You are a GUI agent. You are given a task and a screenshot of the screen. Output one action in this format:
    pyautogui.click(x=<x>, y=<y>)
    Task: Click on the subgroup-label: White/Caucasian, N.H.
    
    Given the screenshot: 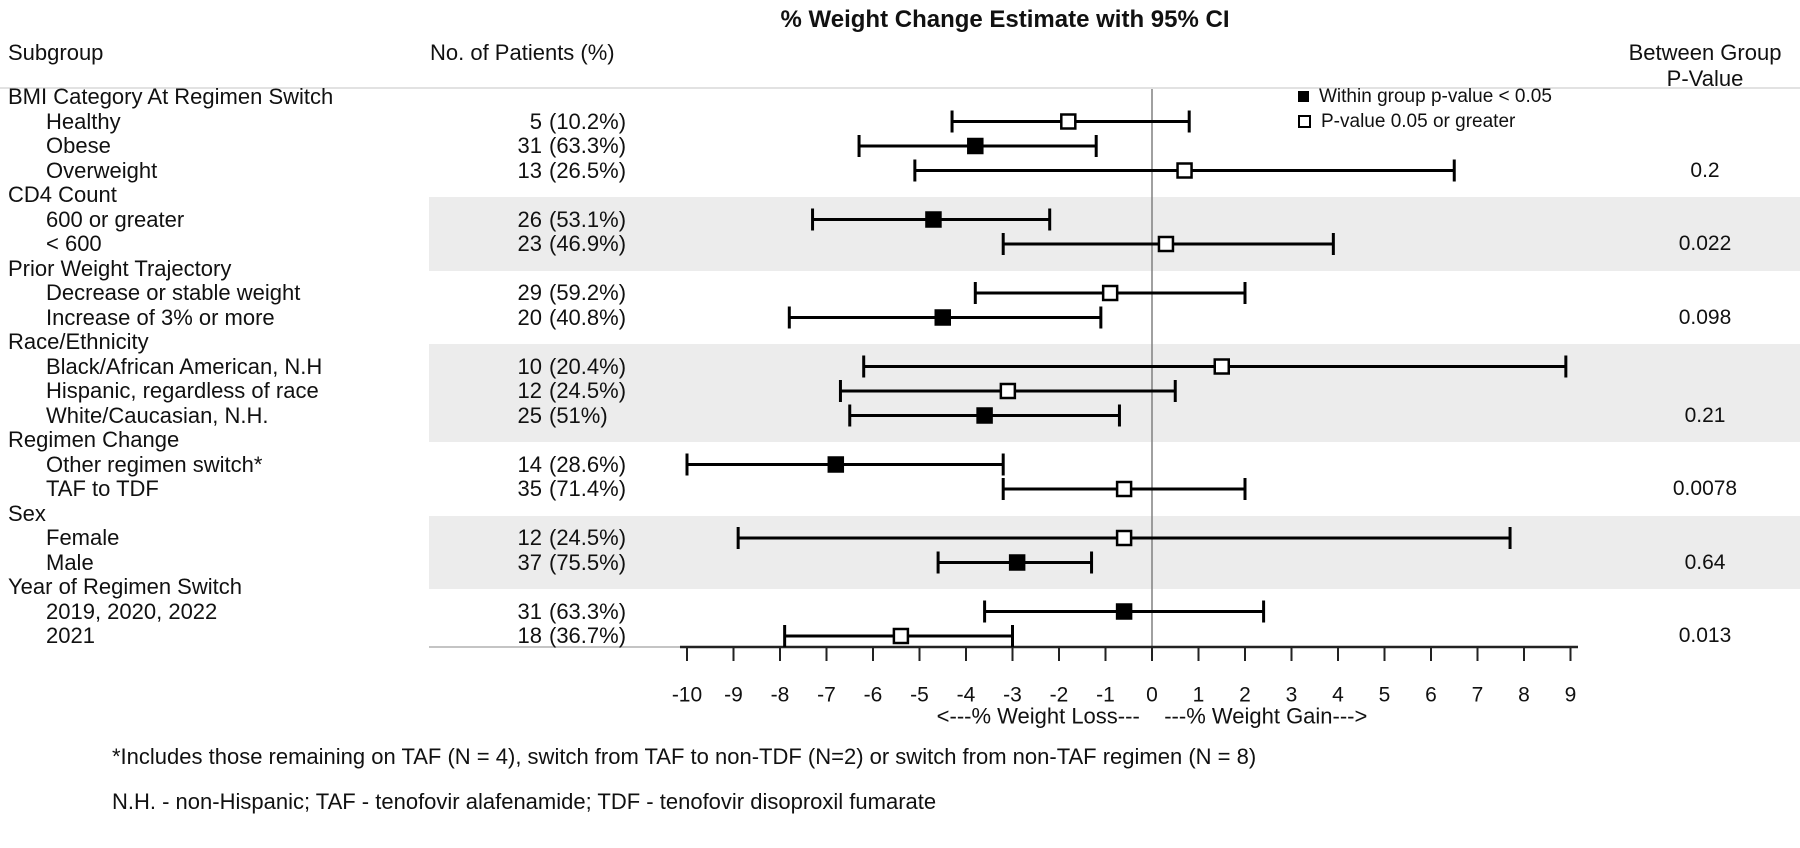 What is the action you would take?
    pyautogui.click(x=157, y=415)
    